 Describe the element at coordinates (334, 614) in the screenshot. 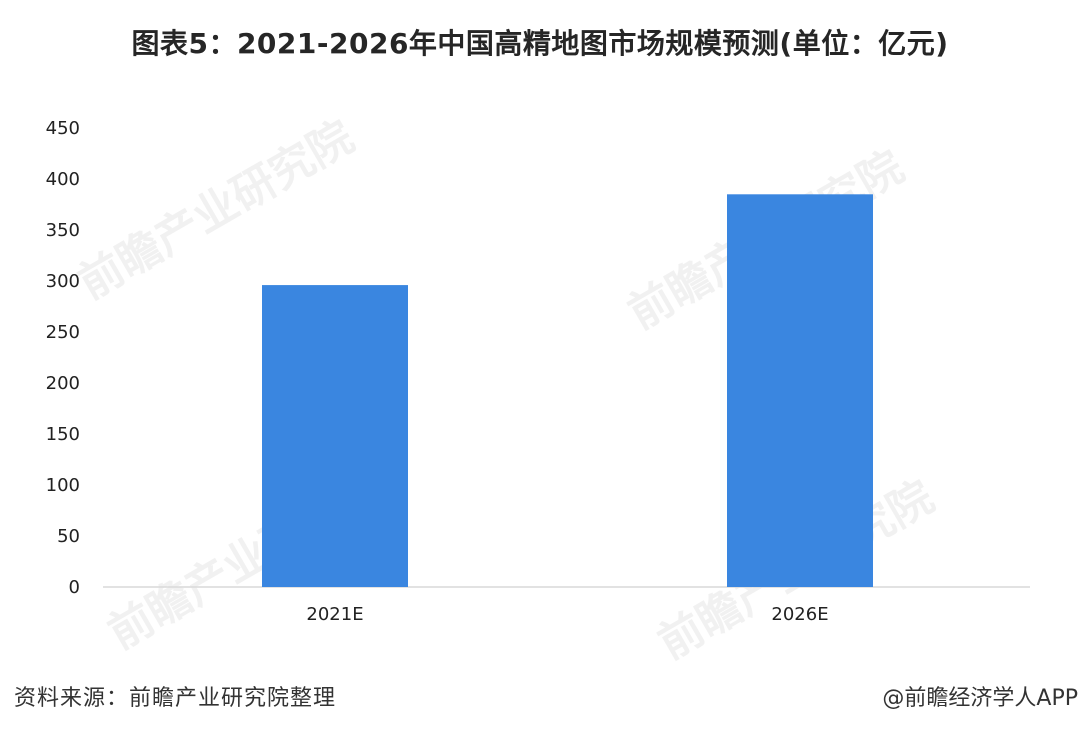

I see `x-tick-label: 2021E` at that location.